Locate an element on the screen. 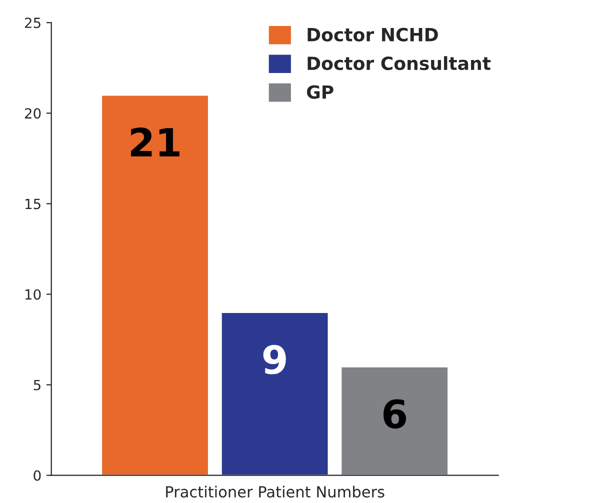 The width and height of the screenshot is (604, 503). y-tick-label: 5 is located at coordinates (37, 385).